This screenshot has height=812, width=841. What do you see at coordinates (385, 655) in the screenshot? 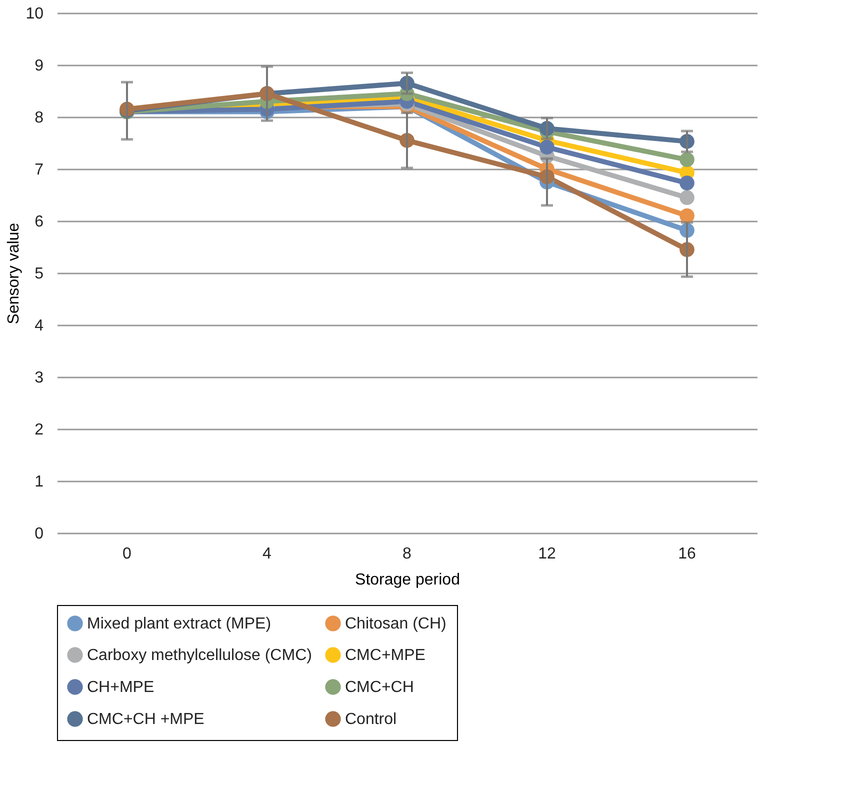
I see `legend-label: CMC+MPE` at bounding box center [385, 655].